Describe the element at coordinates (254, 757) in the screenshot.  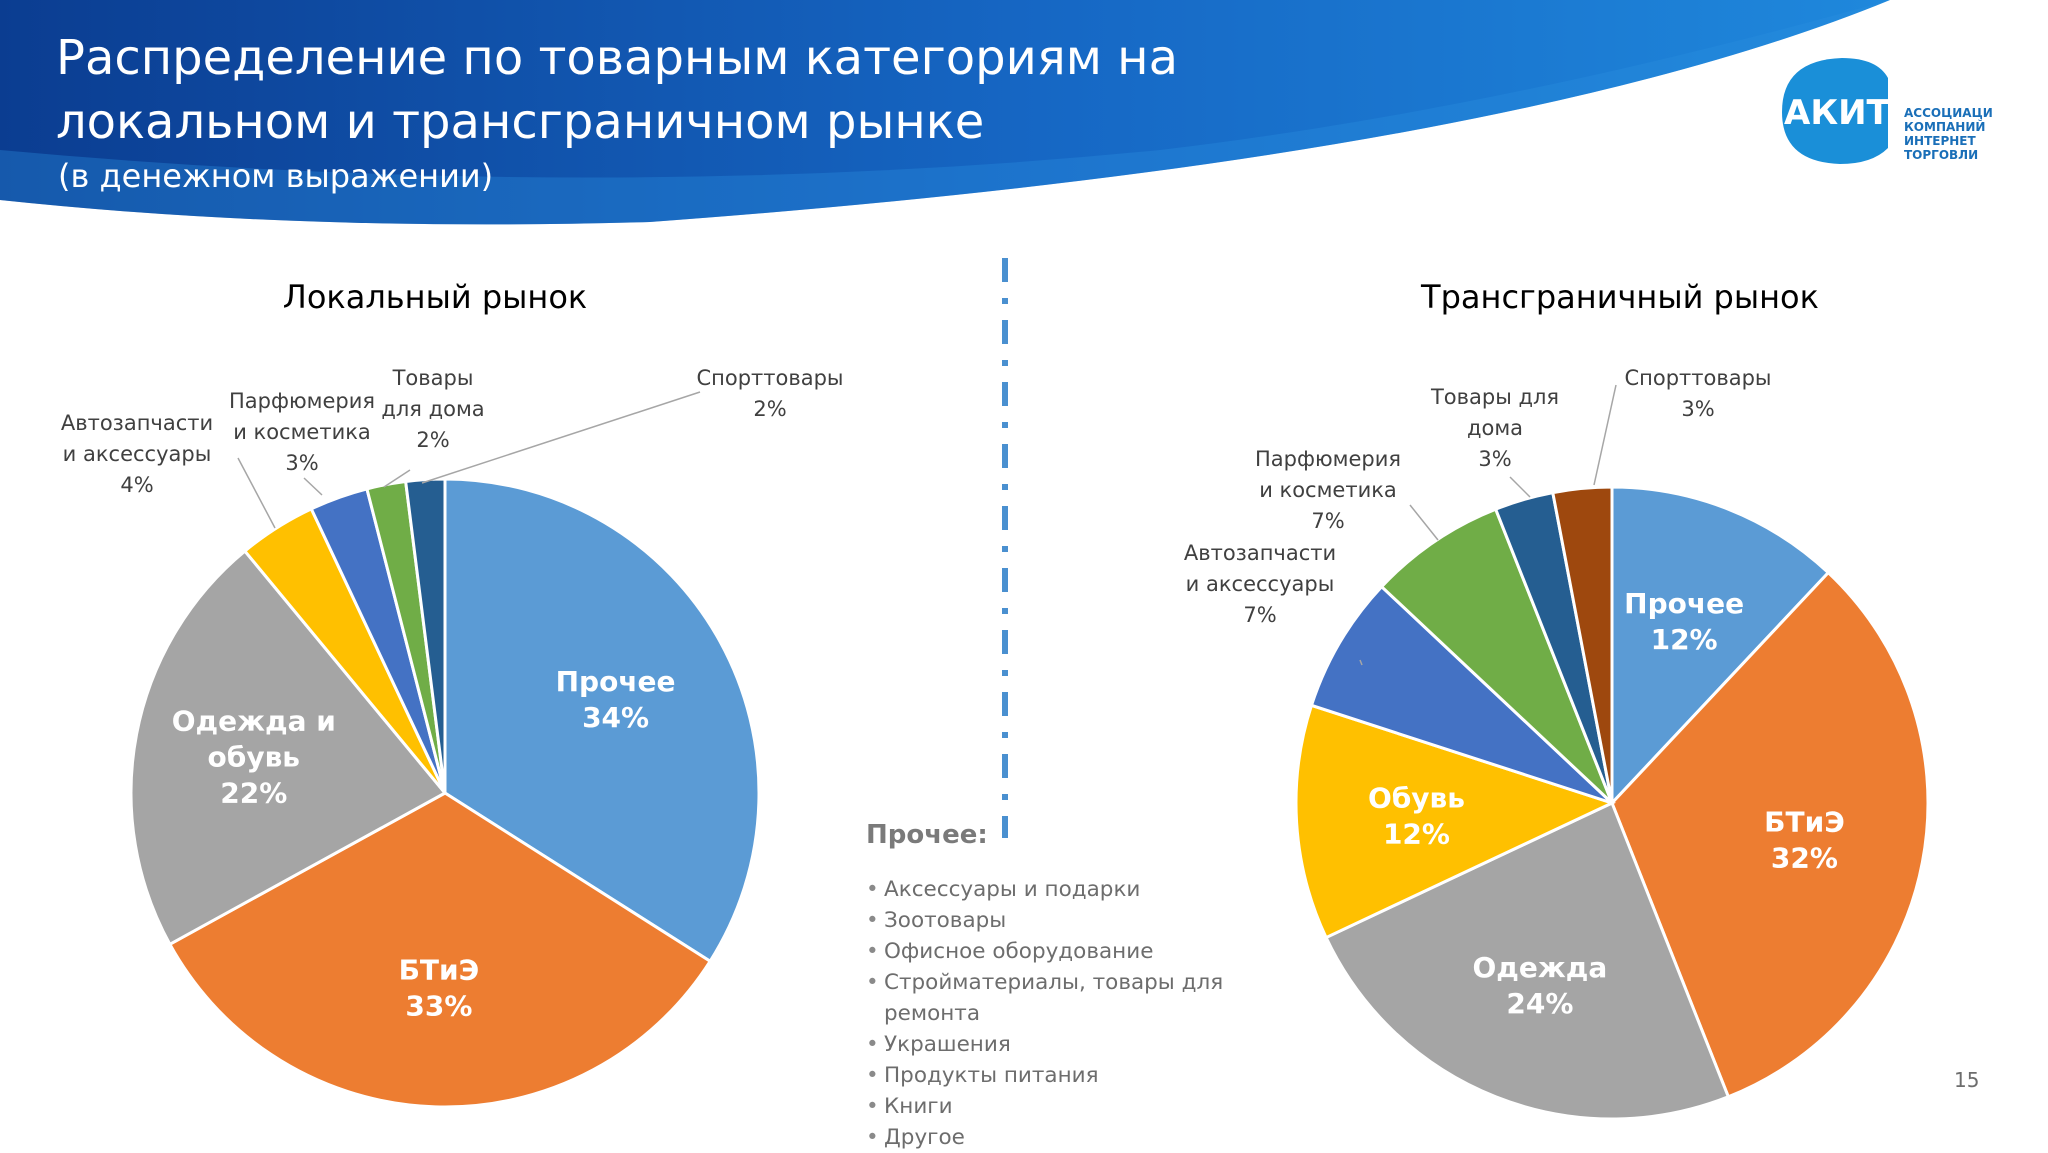
I see `slice-label: Одежда и обувь 22%` at that location.